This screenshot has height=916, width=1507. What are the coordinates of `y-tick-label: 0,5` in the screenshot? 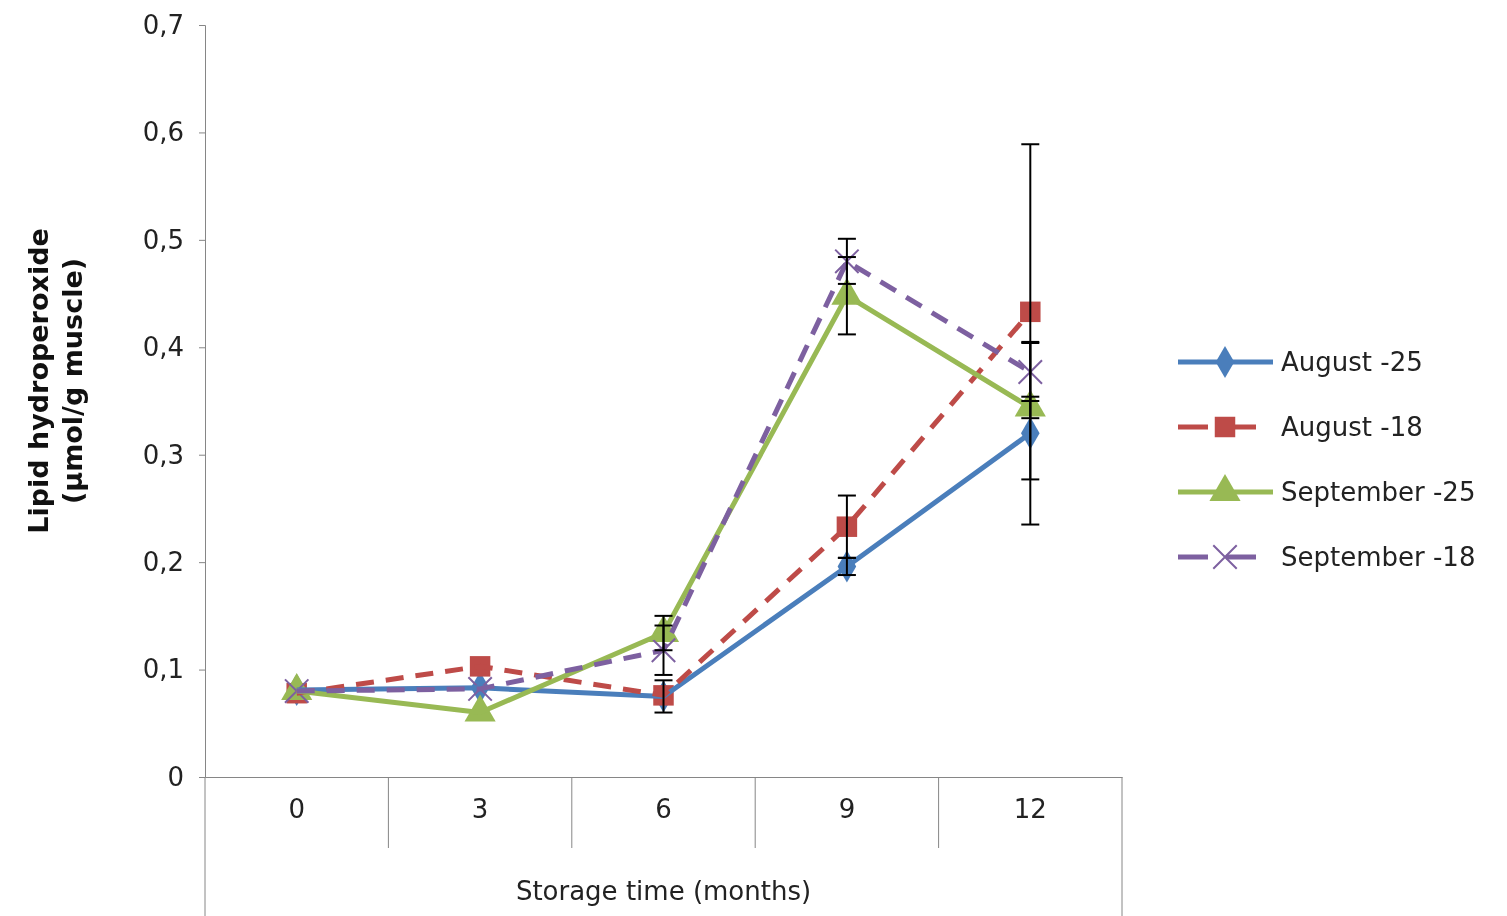 It's located at (163, 239).